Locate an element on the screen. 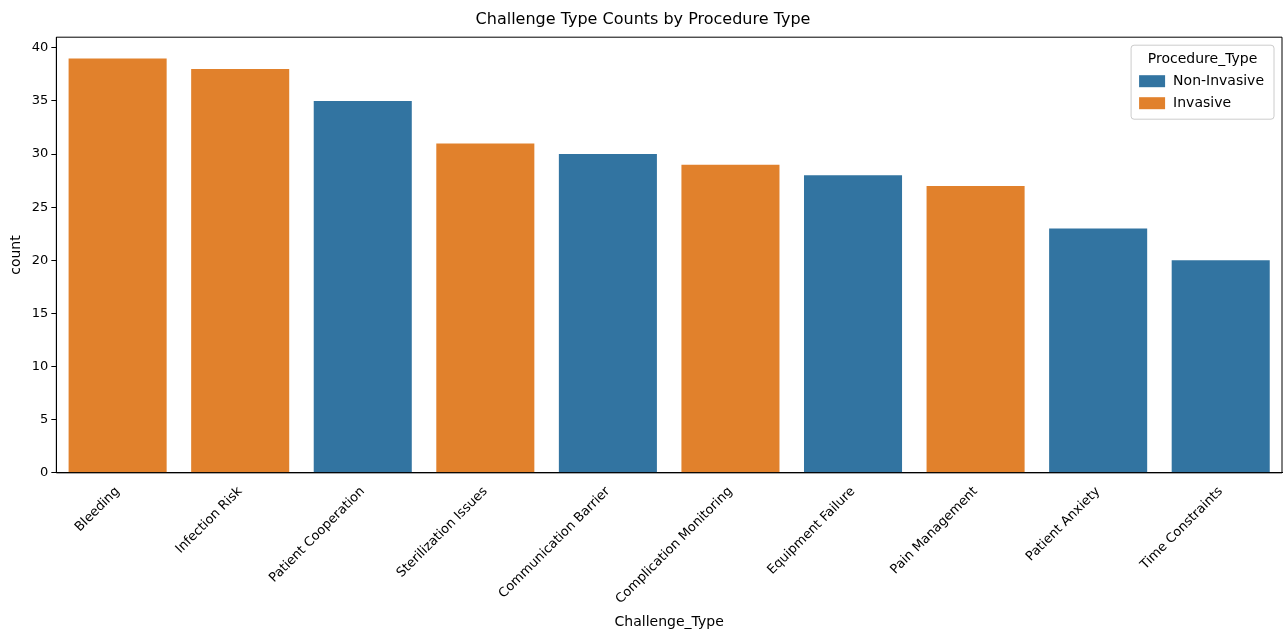 The width and height of the screenshot is (1284, 635). y-tick-label: 0 is located at coordinates (44, 472).